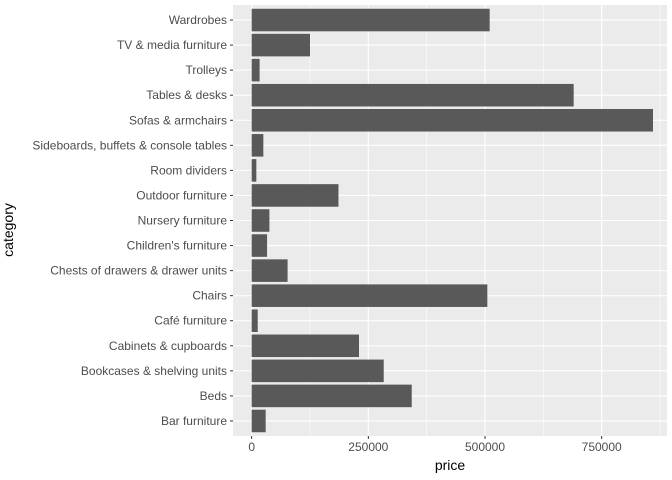 The height and width of the screenshot is (480, 672). I want to click on y-tick-label: Children's furniture, so click(177, 246).